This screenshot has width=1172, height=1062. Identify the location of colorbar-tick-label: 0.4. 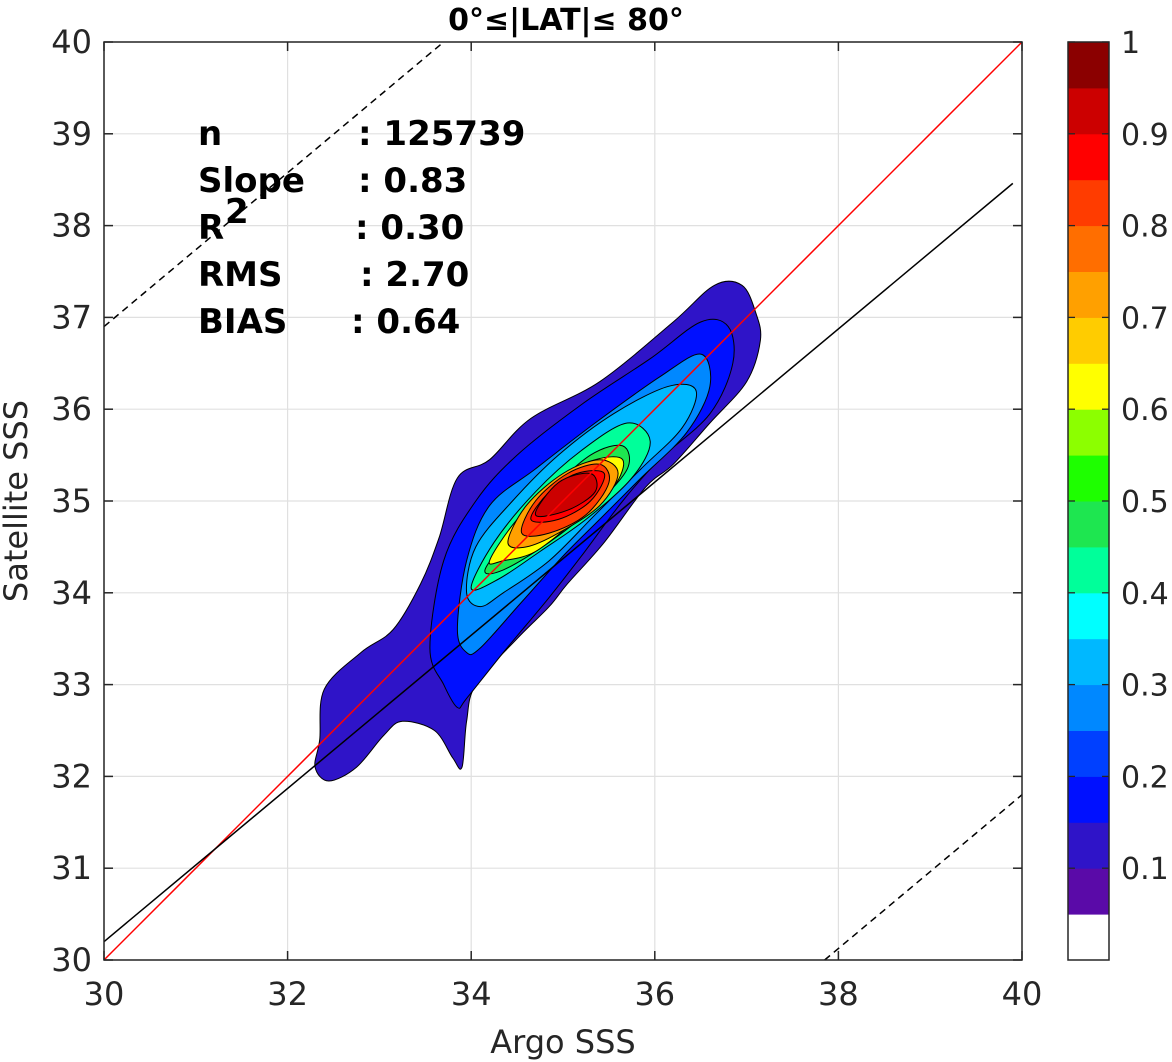
(1145, 594).